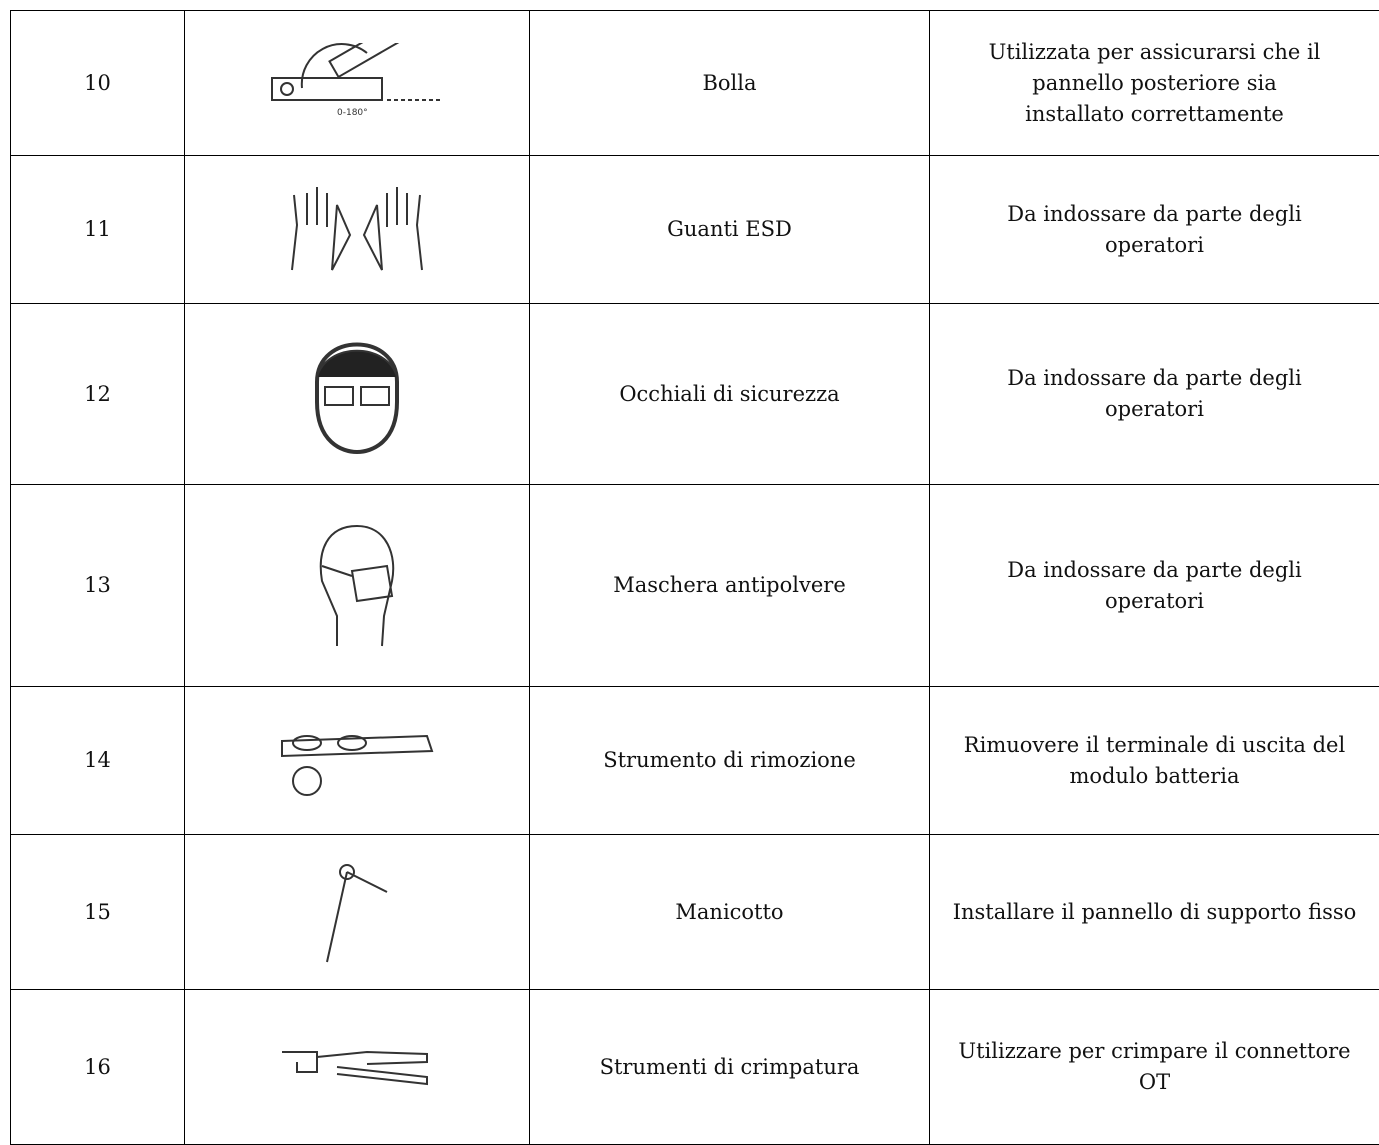 The height and width of the screenshot is (1145, 1379). I want to click on item-number: 10, so click(97, 82).